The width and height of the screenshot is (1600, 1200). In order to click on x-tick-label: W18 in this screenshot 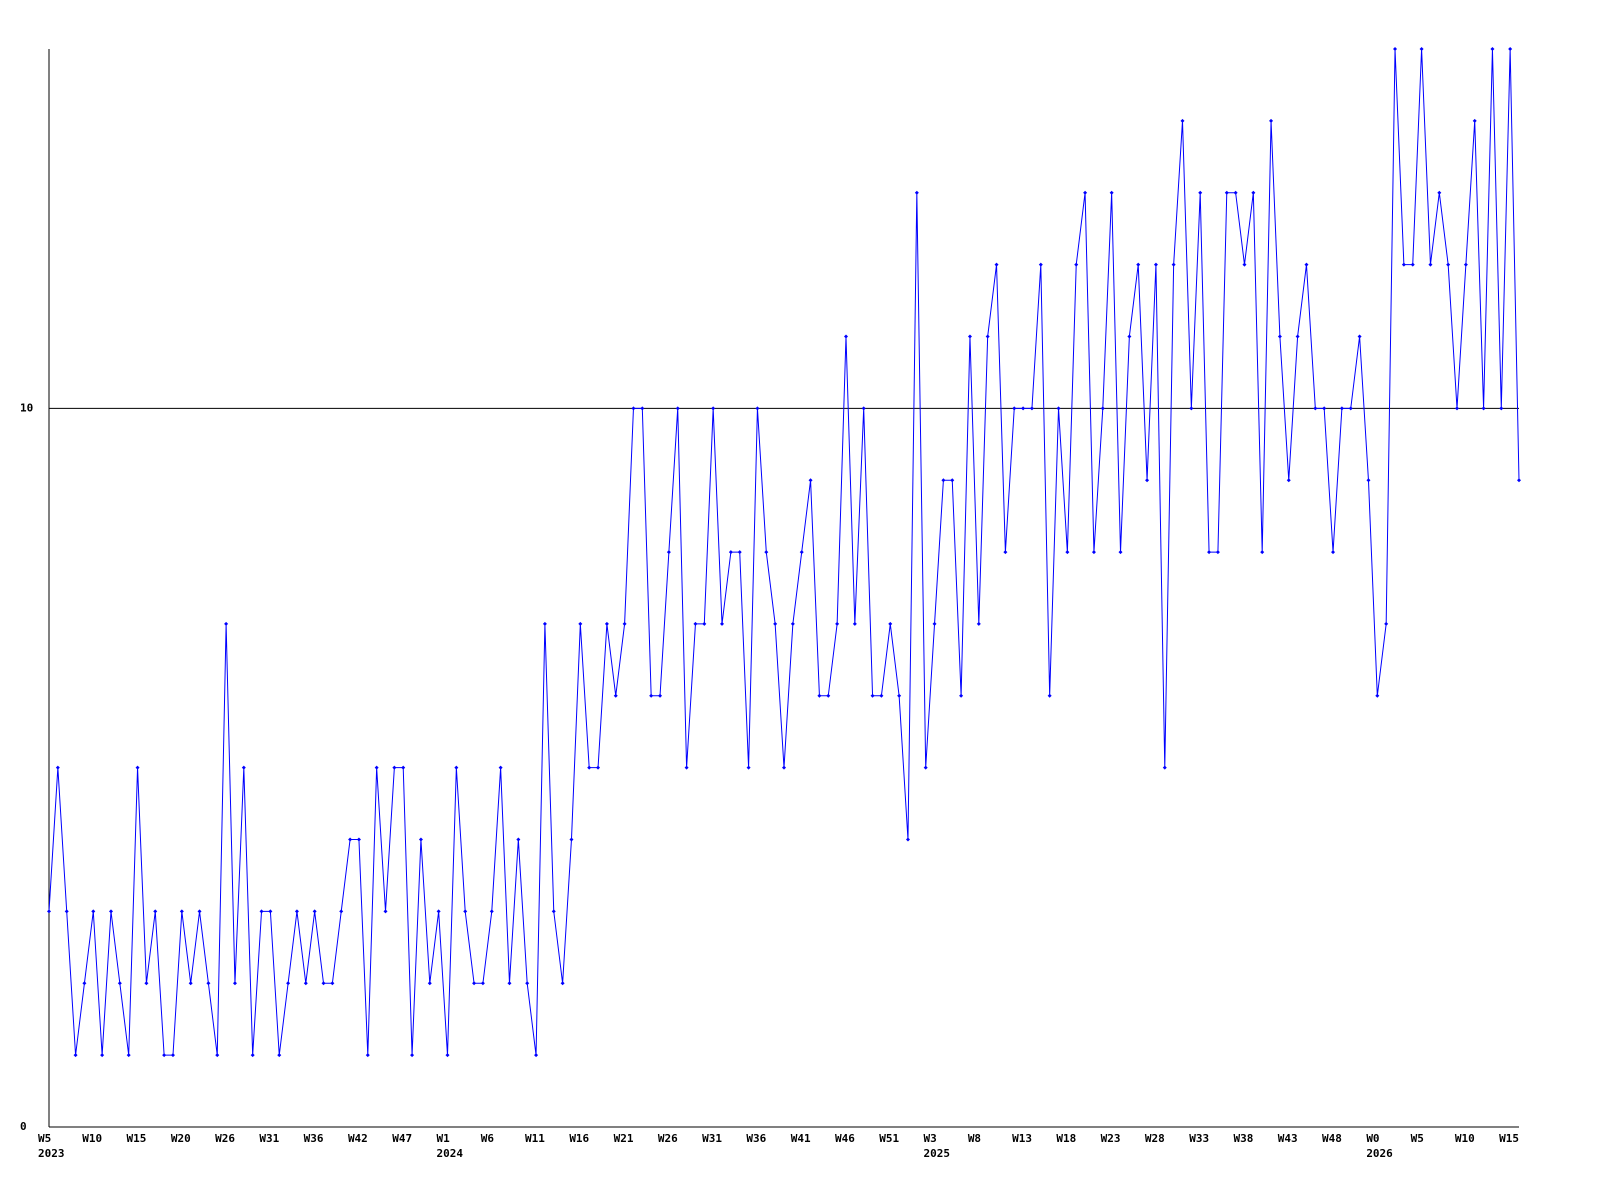, I will do `click(1066, 1138)`.